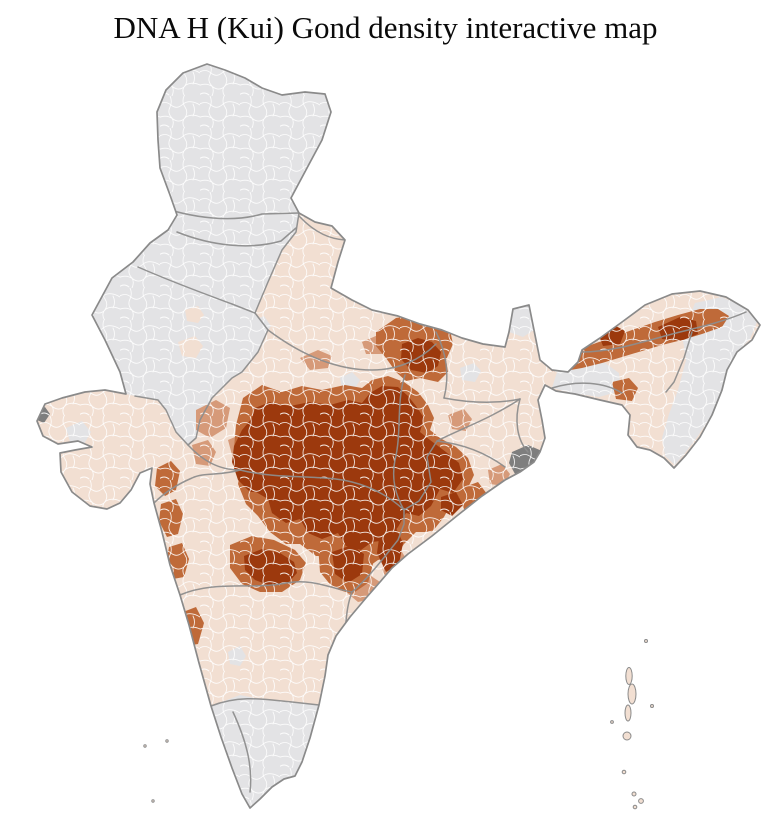 This screenshot has width=771, height=813. Describe the element at coordinates (385, 27) in the screenshot. I see `map-title: DNA H (Kui) Gond density interactive map` at that location.